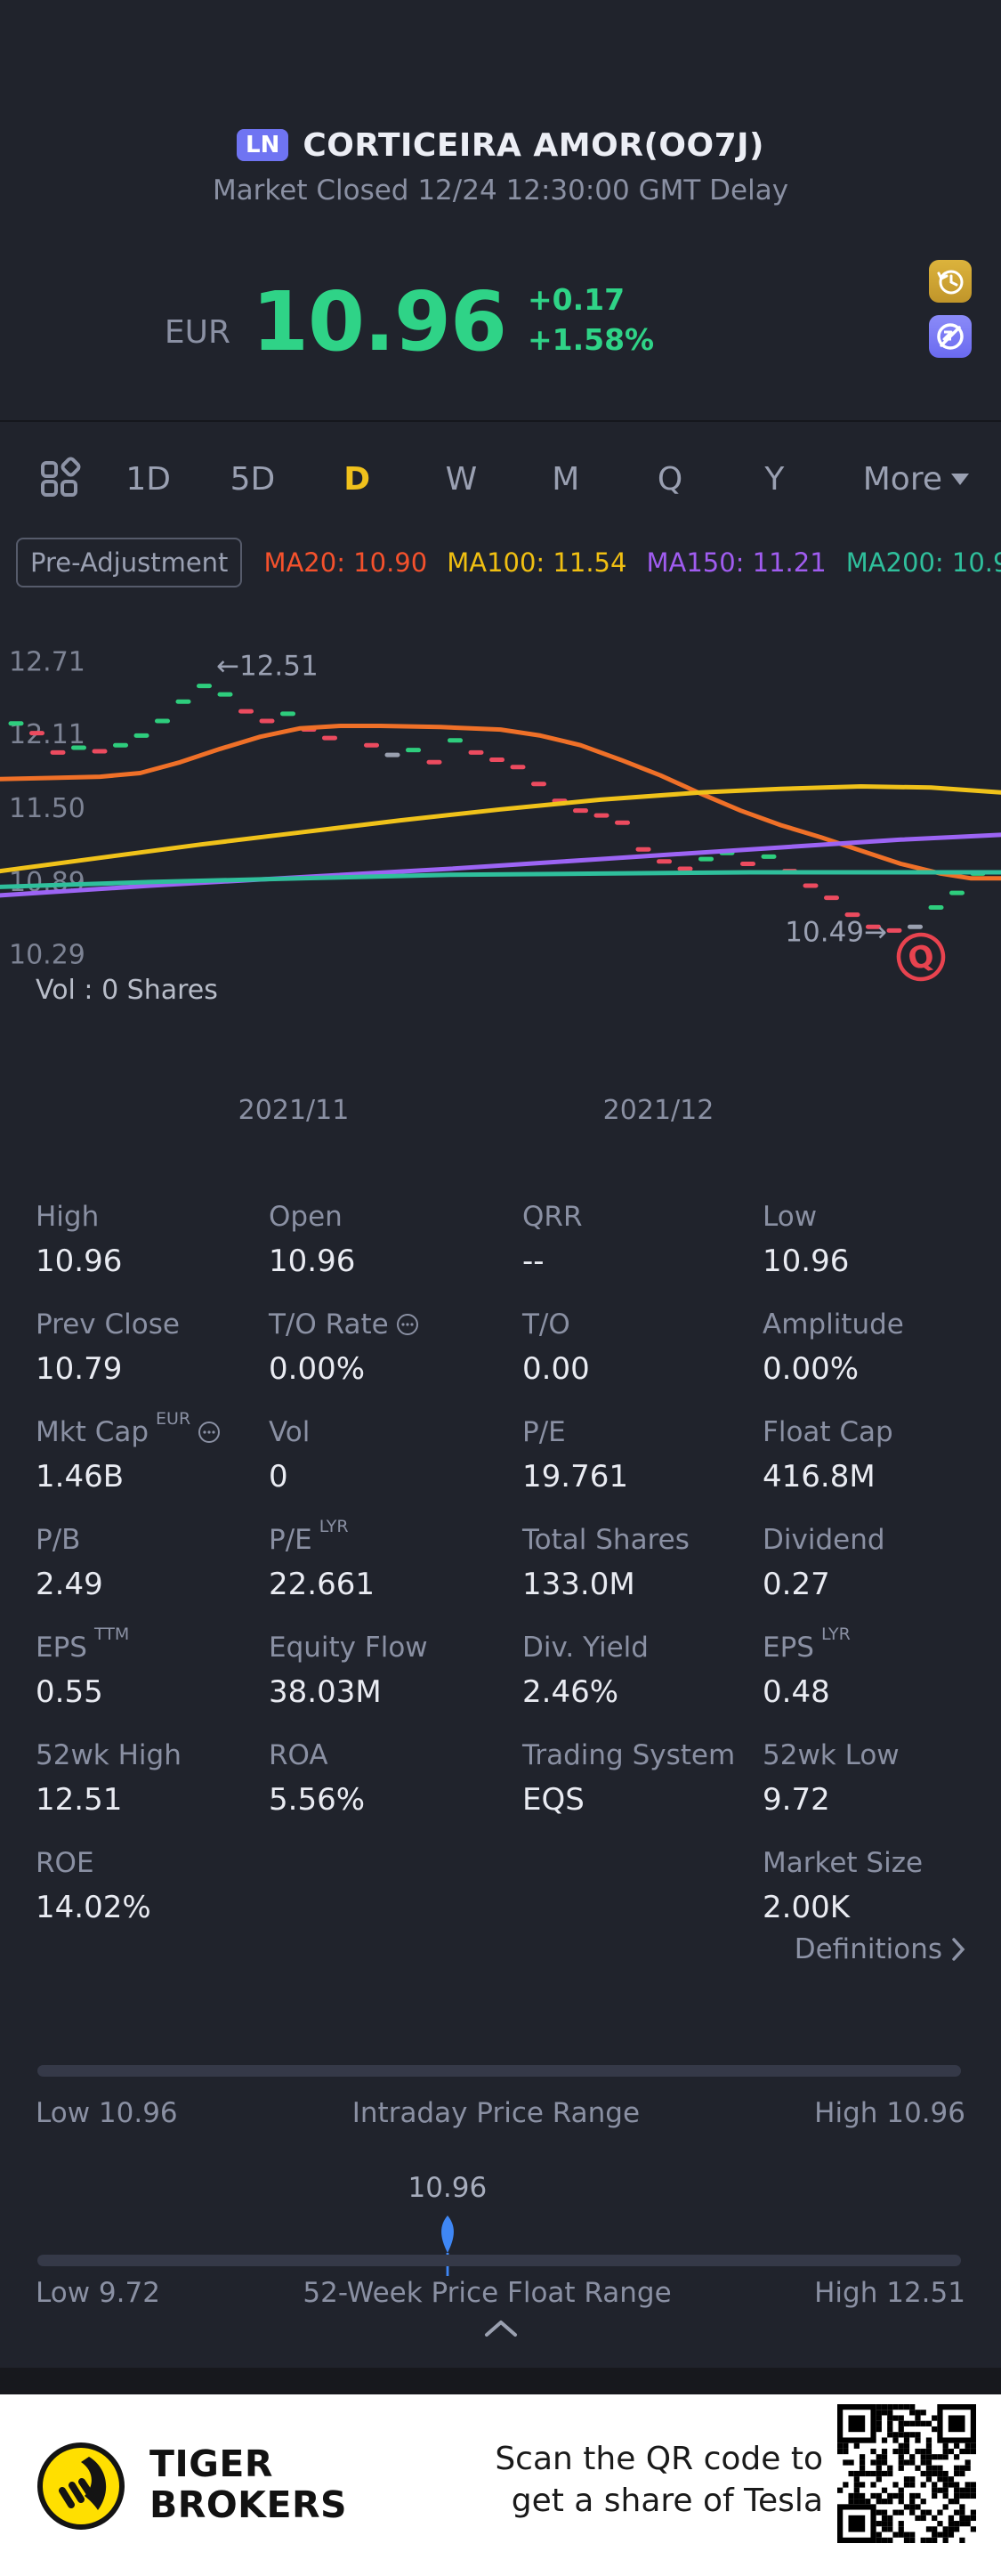 The height and width of the screenshot is (2576, 1001). What do you see at coordinates (950, 336) in the screenshot?
I see `no-sleep-icon` at bounding box center [950, 336].